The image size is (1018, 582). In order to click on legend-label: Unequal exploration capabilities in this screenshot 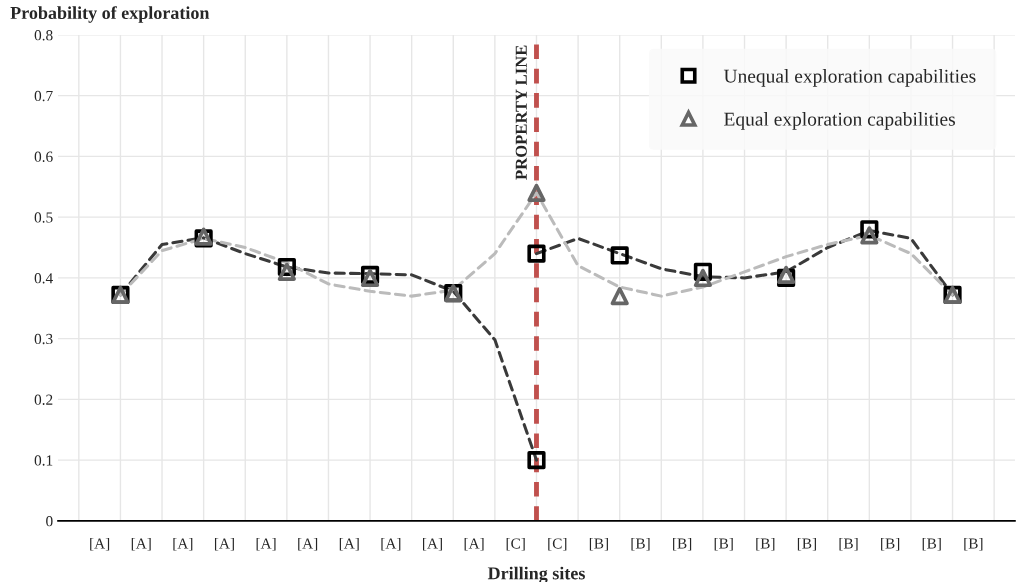, I will do `click(849, 78)`.